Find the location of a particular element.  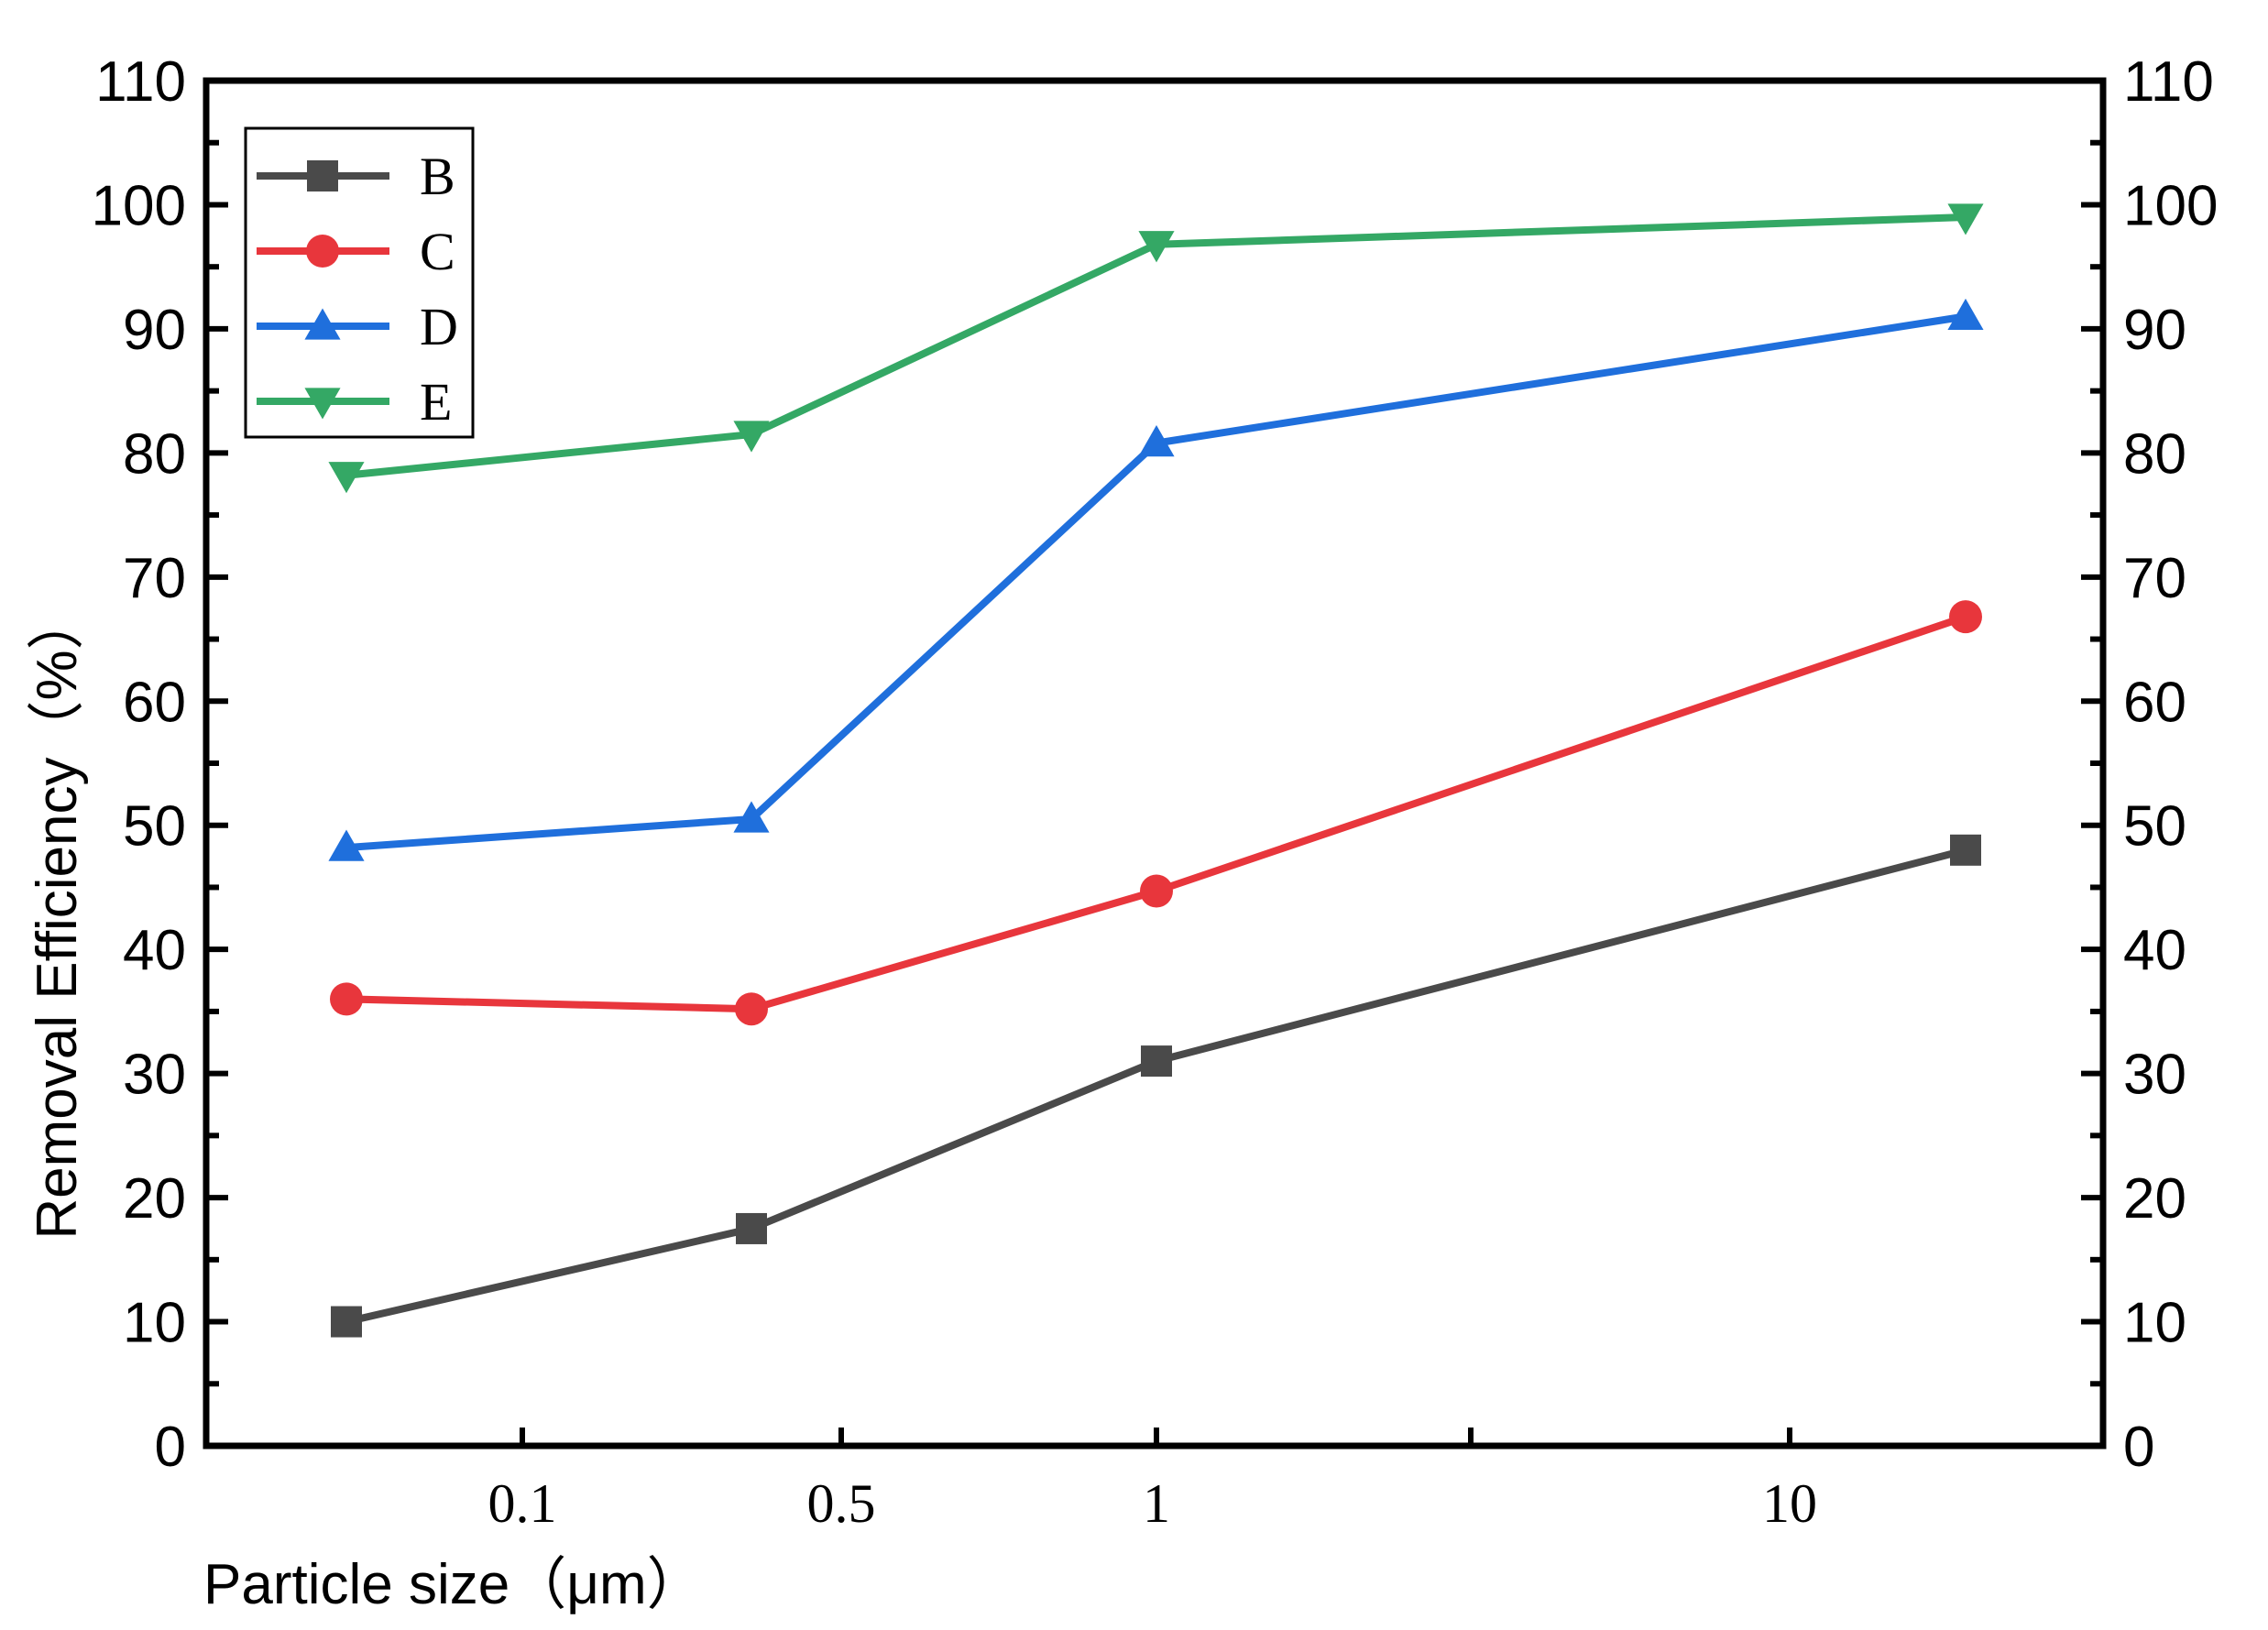

y-tick-label-right: 90 is located at coordinates (2154, 330).